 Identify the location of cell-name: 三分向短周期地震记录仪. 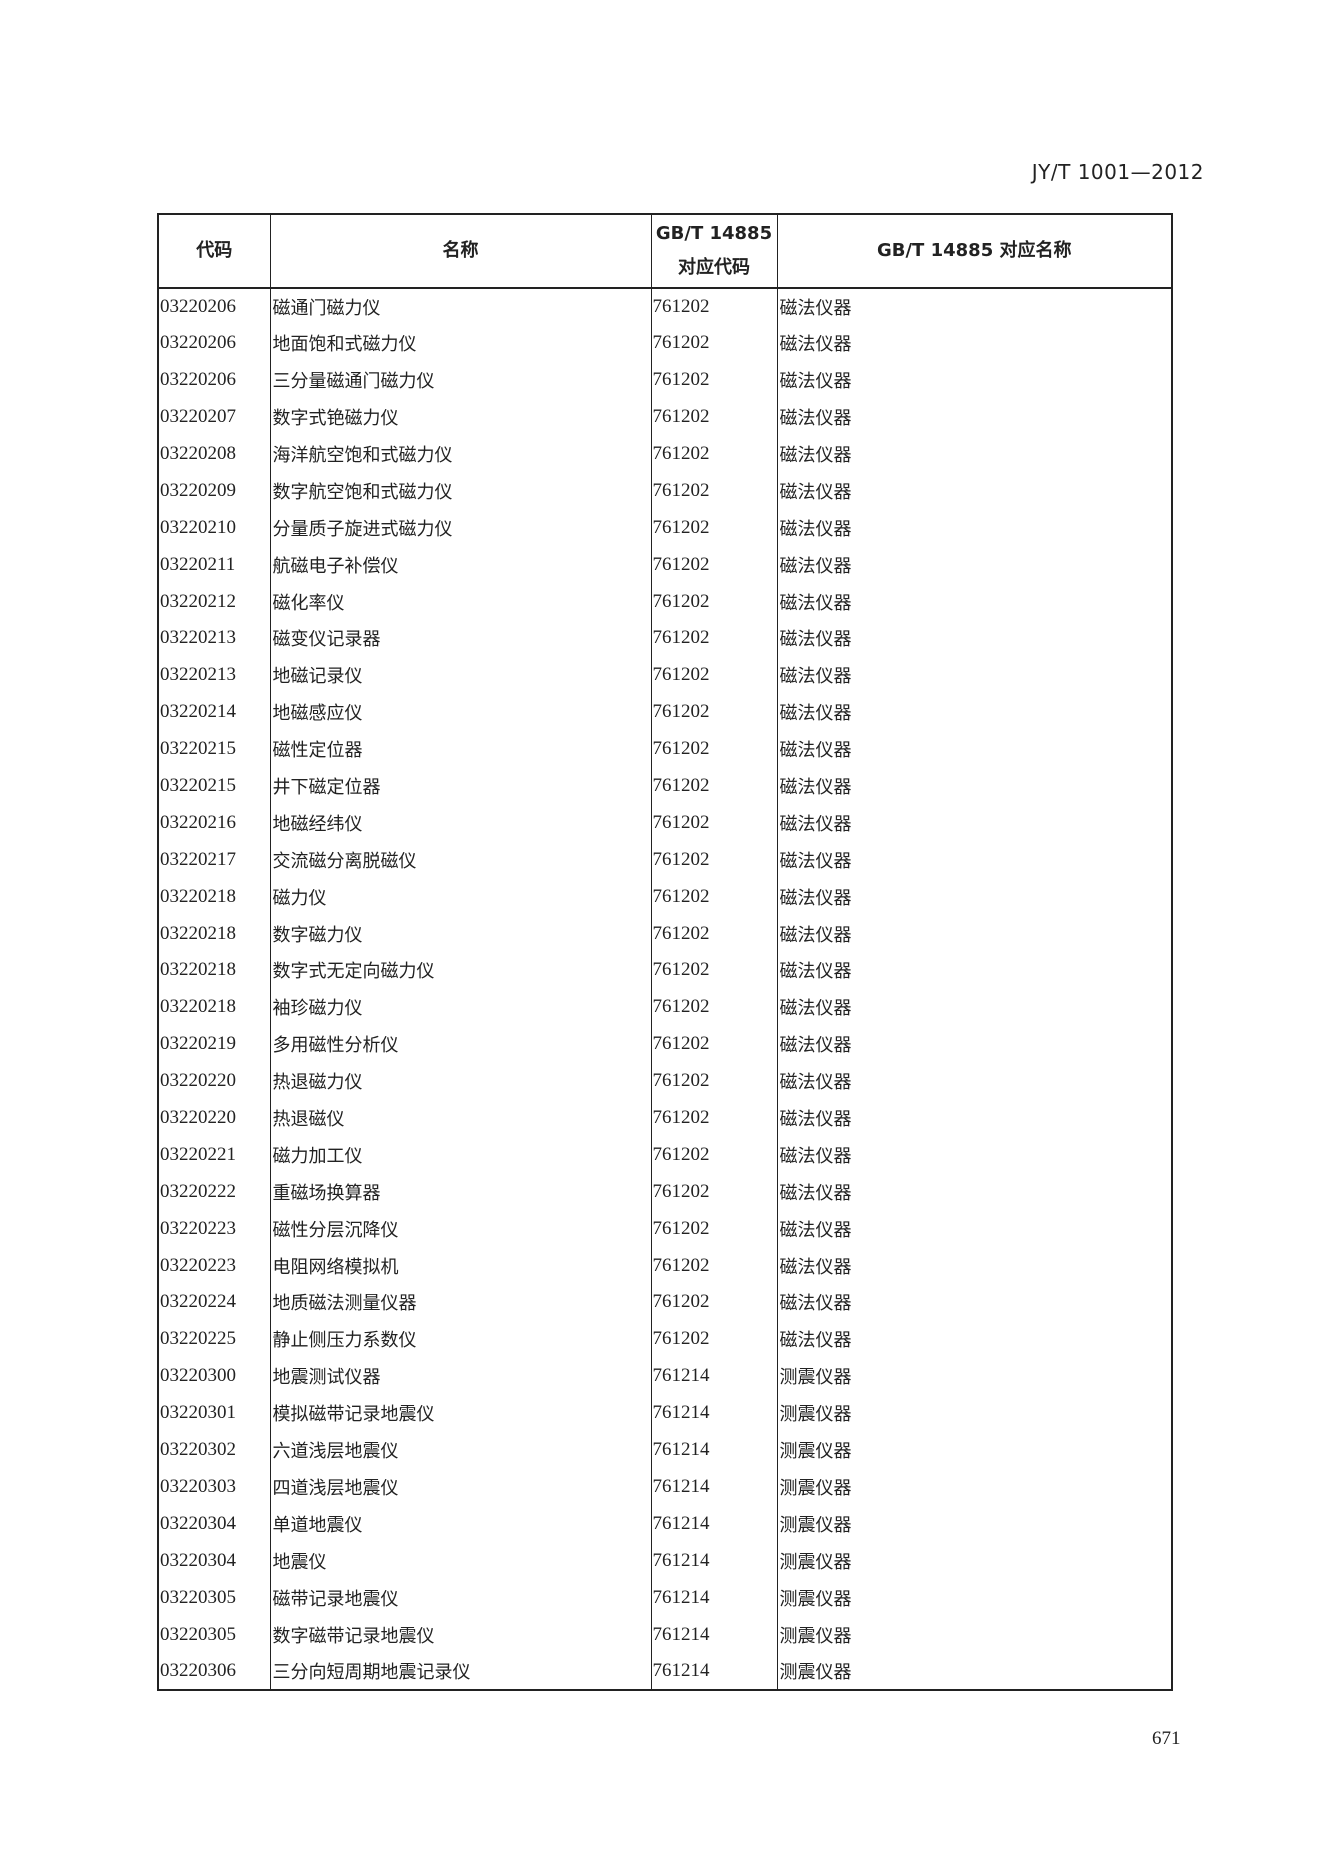
(460, 1671).